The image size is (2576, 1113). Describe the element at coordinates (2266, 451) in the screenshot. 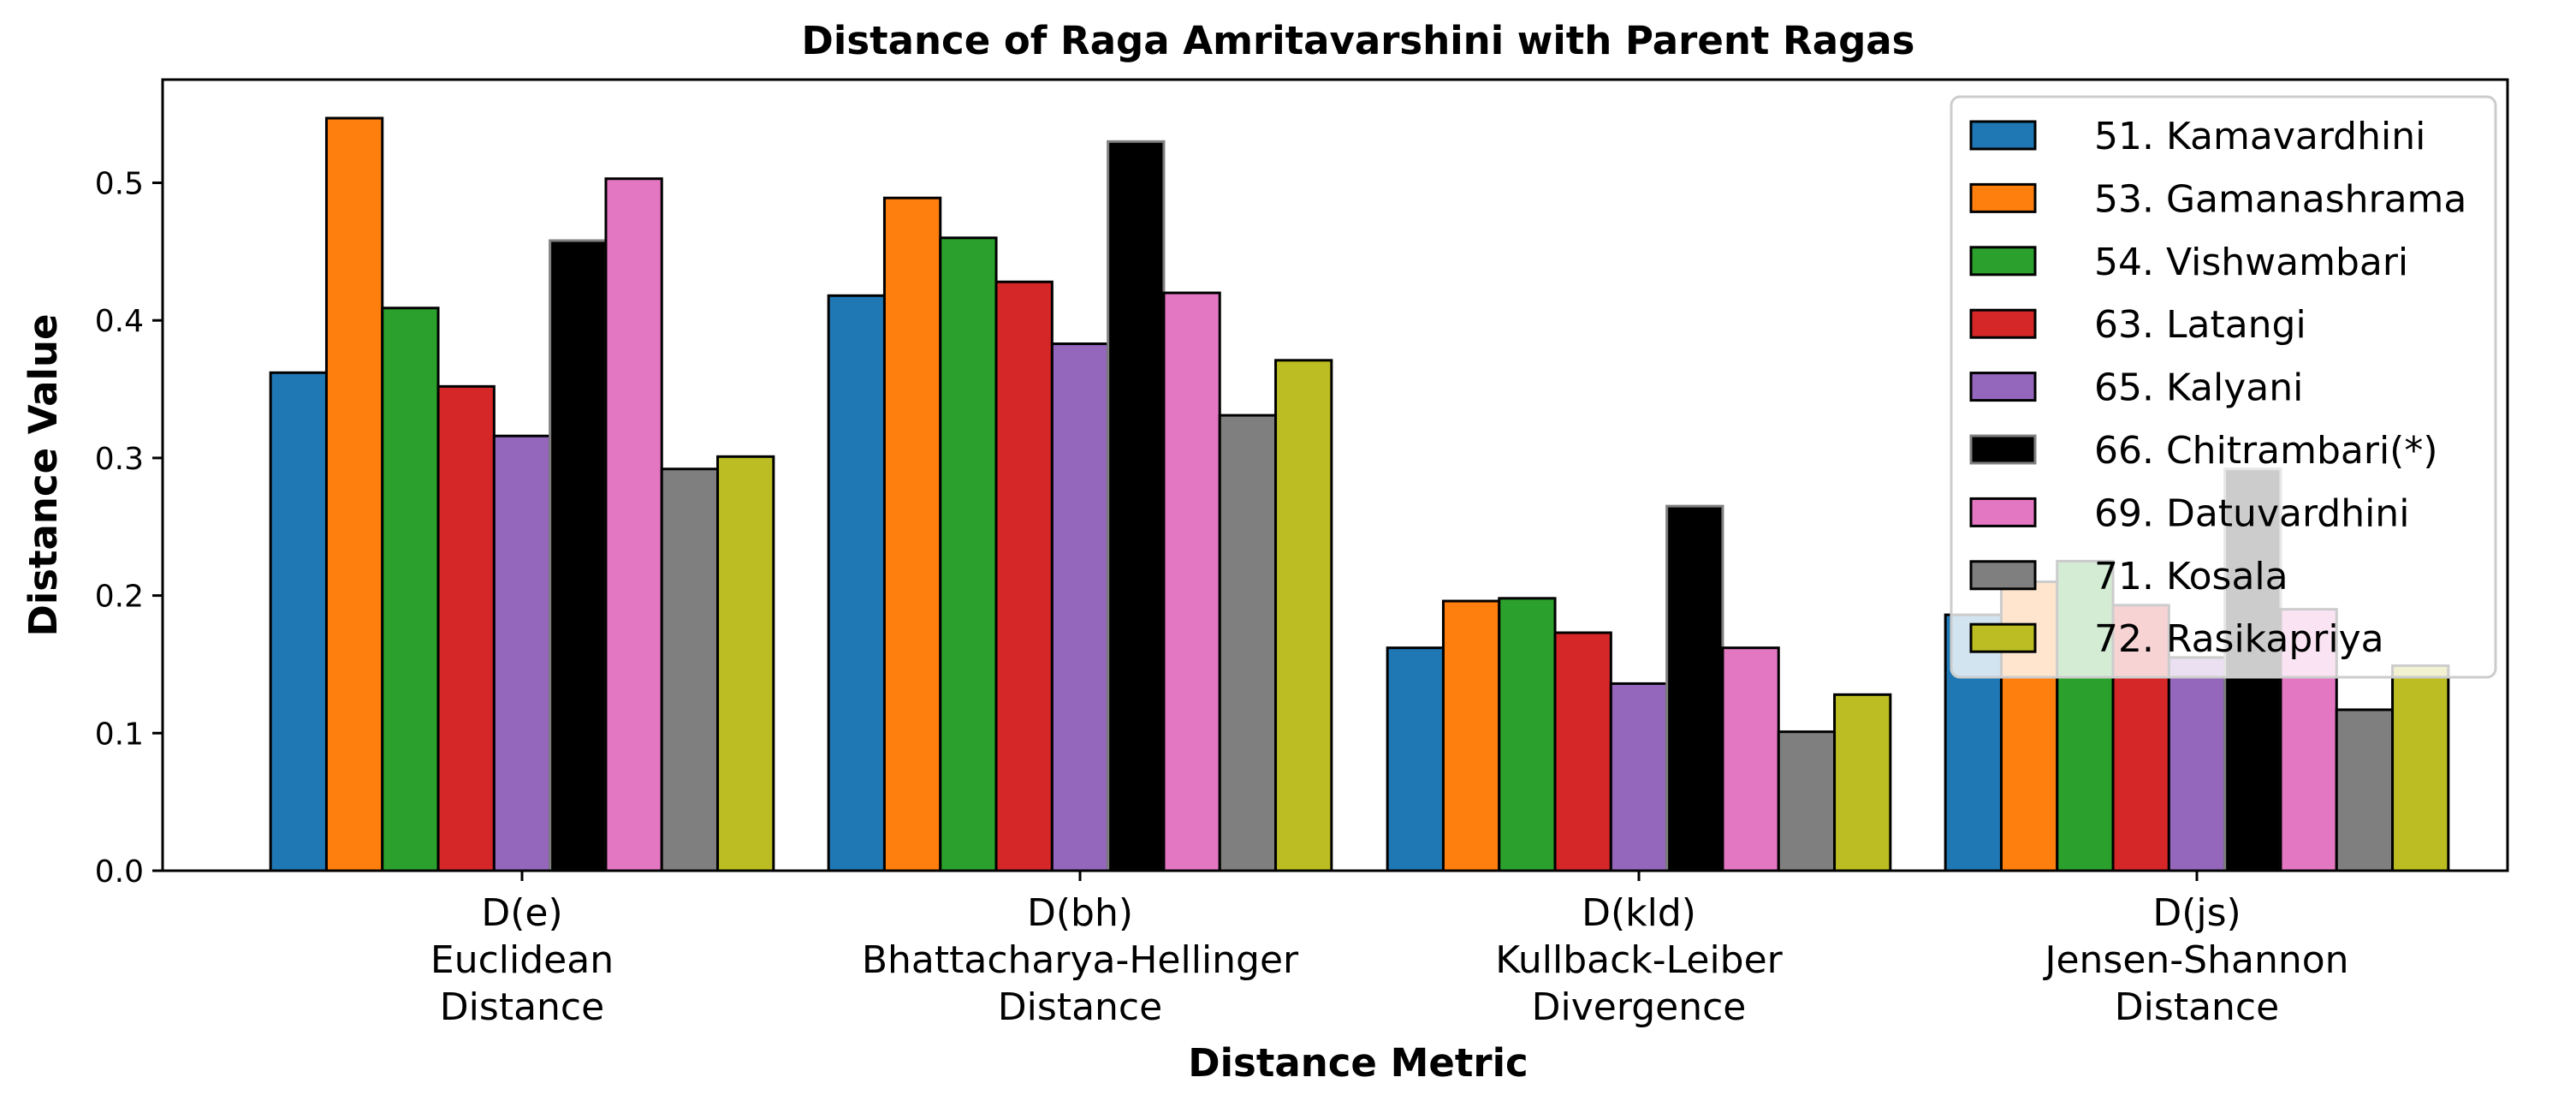

I see `legend-label: 66. Chitrambari(*)` at that location.